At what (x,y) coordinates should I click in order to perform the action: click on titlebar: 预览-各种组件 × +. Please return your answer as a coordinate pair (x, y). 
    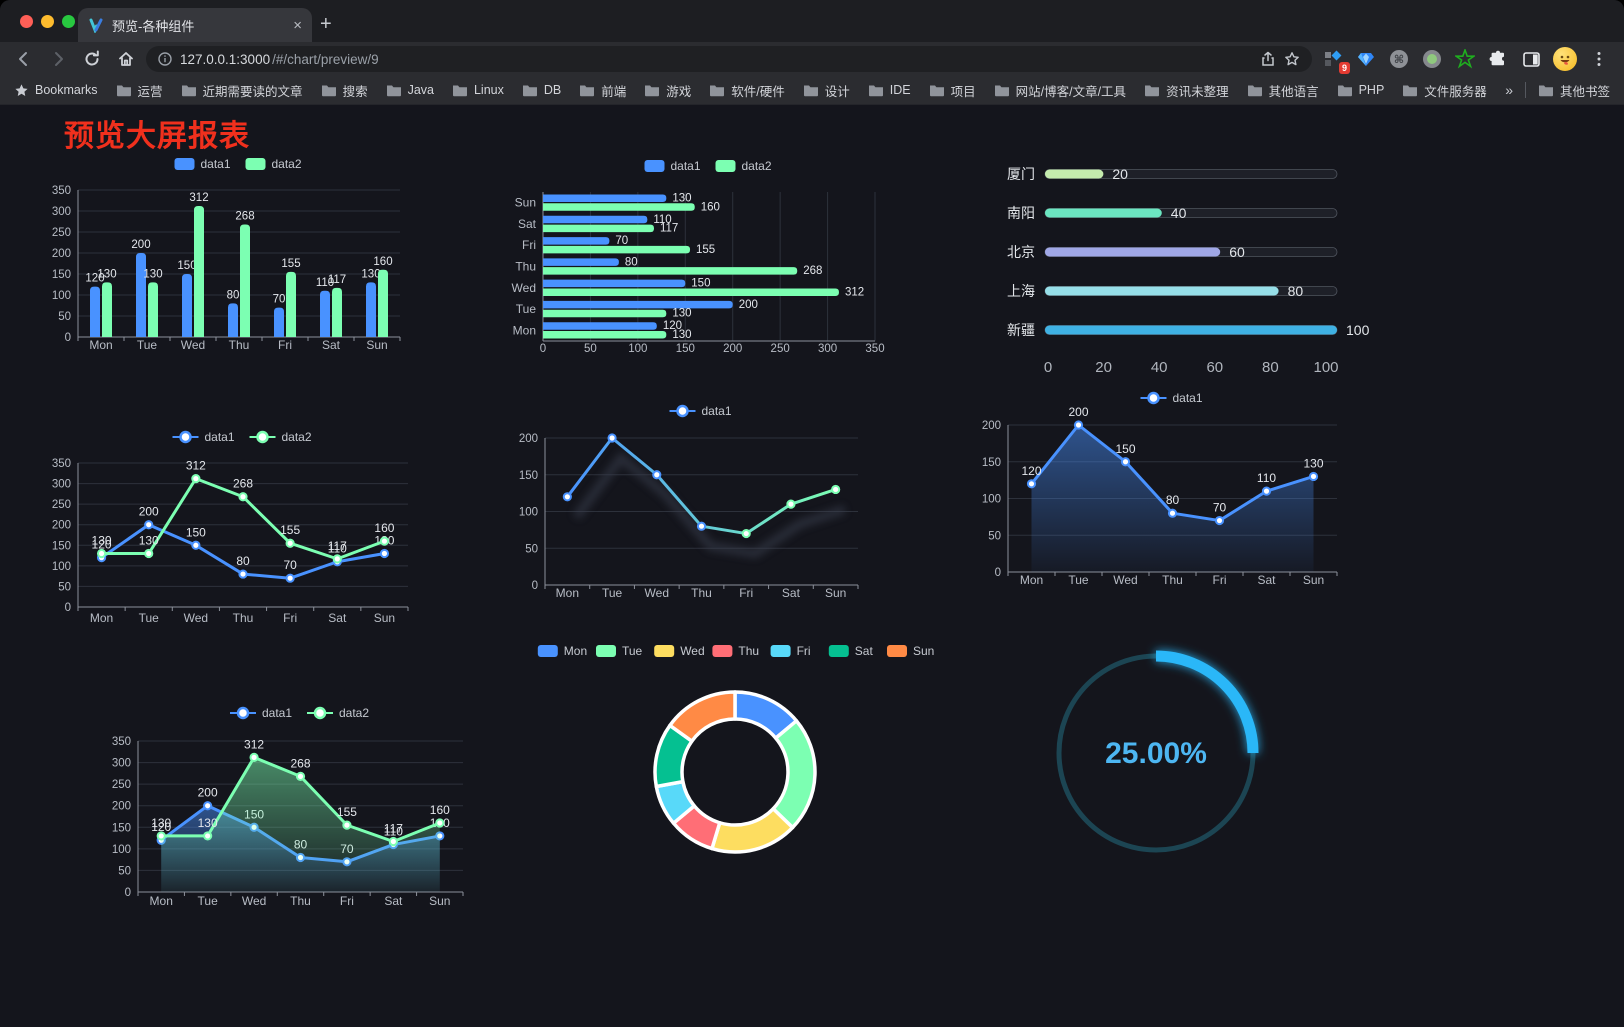
    Looking at the image, I should click on (812, 21).